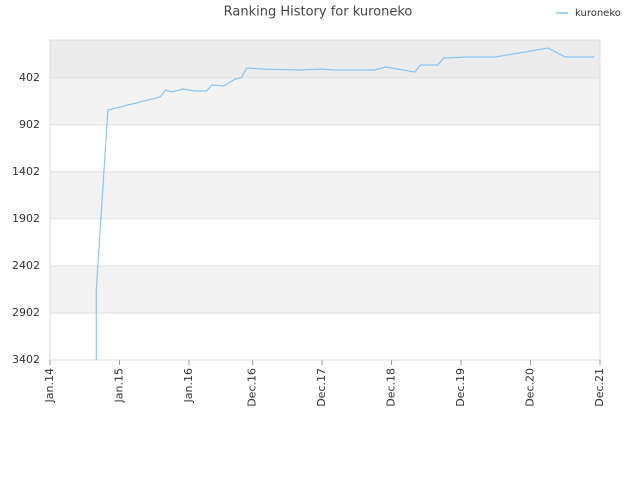 This screenshot has height=480, width=640. I want to click on legend-label: kuroneko, so click(598, 13).